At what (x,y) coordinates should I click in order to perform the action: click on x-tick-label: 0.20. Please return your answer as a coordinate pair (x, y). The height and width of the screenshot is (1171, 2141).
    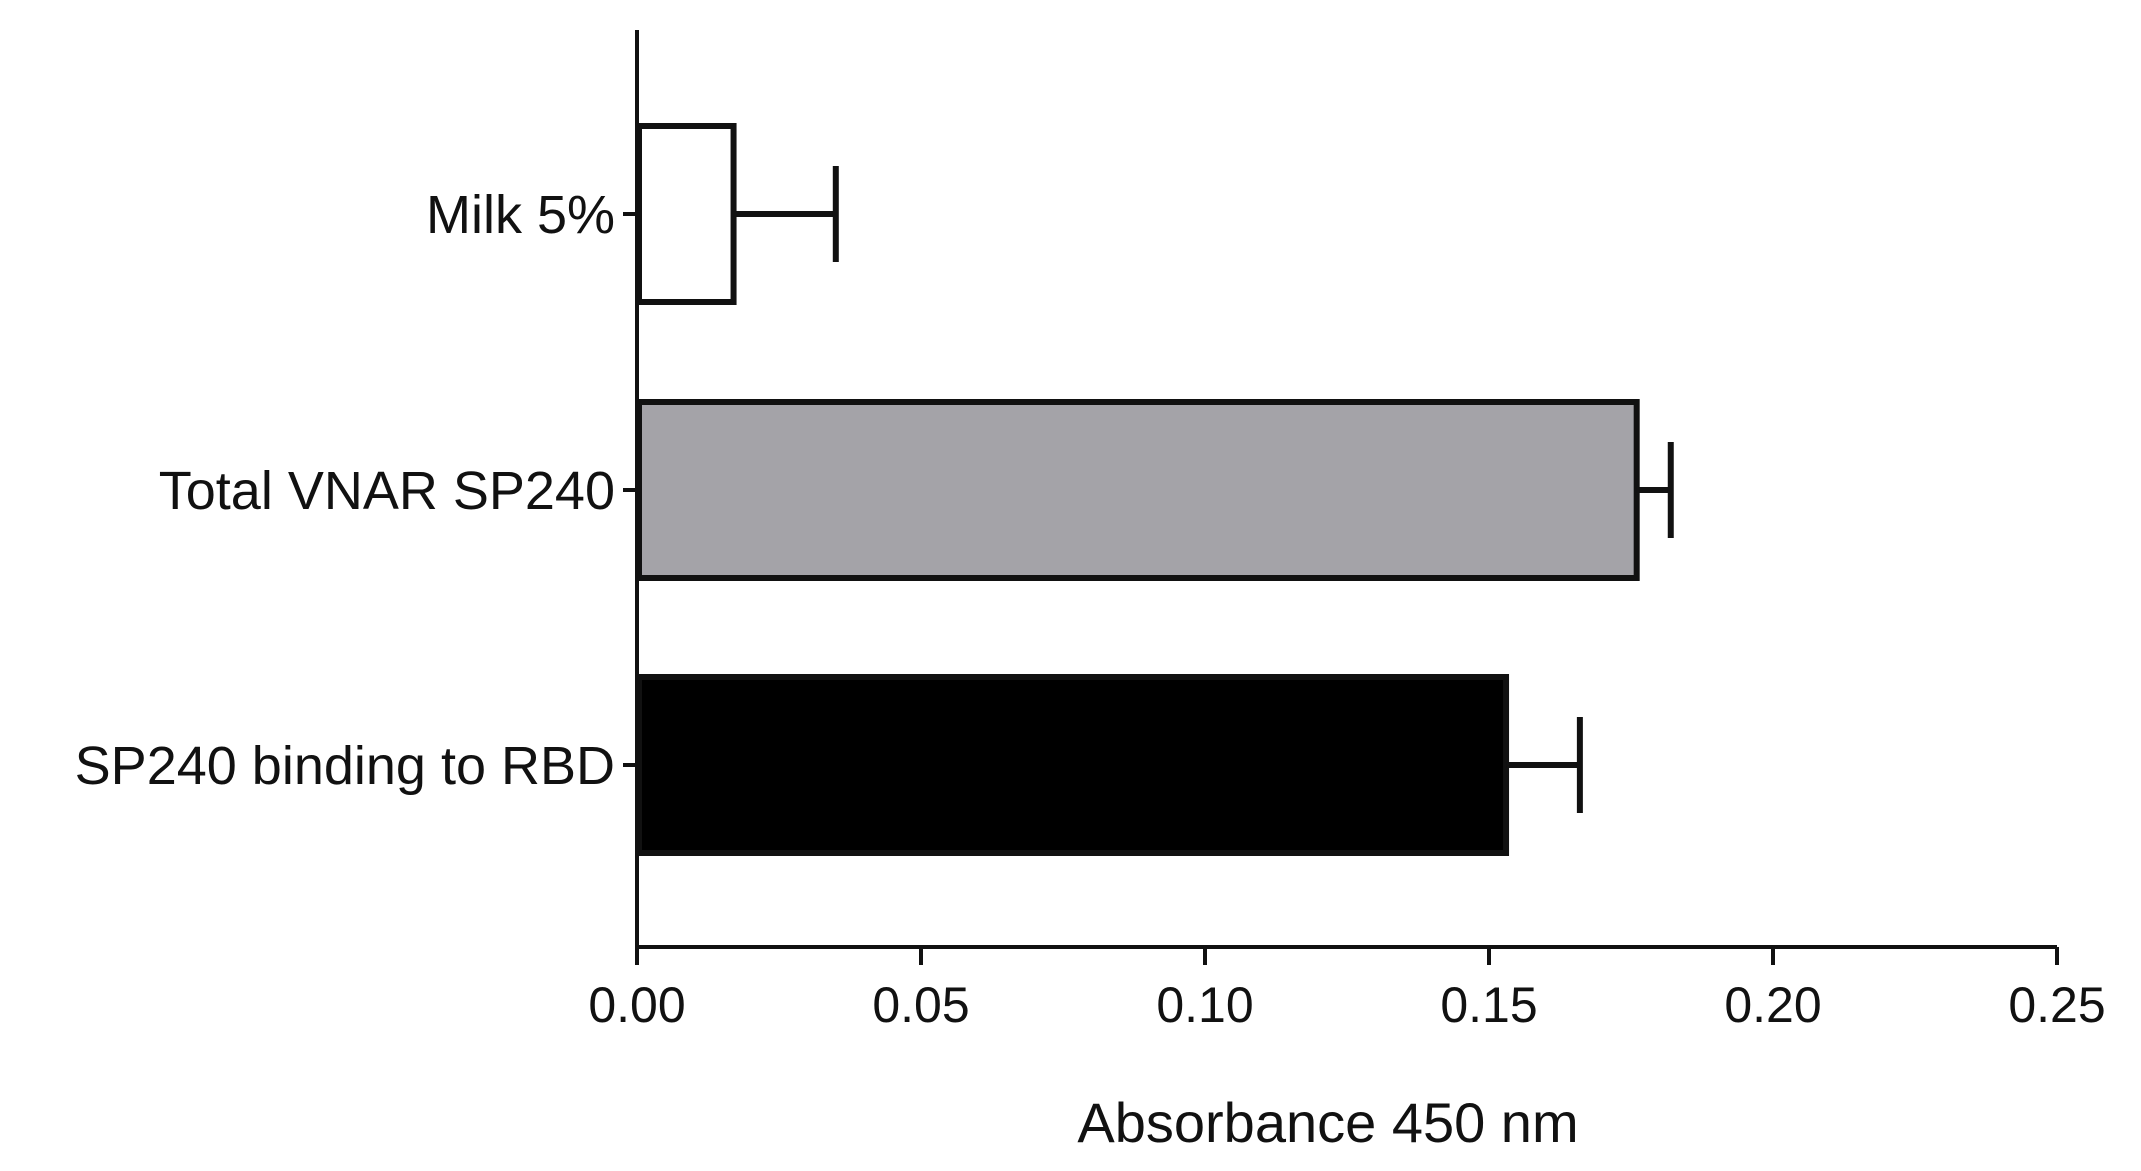
    Looking at the image, I should click on (1772, 1005).